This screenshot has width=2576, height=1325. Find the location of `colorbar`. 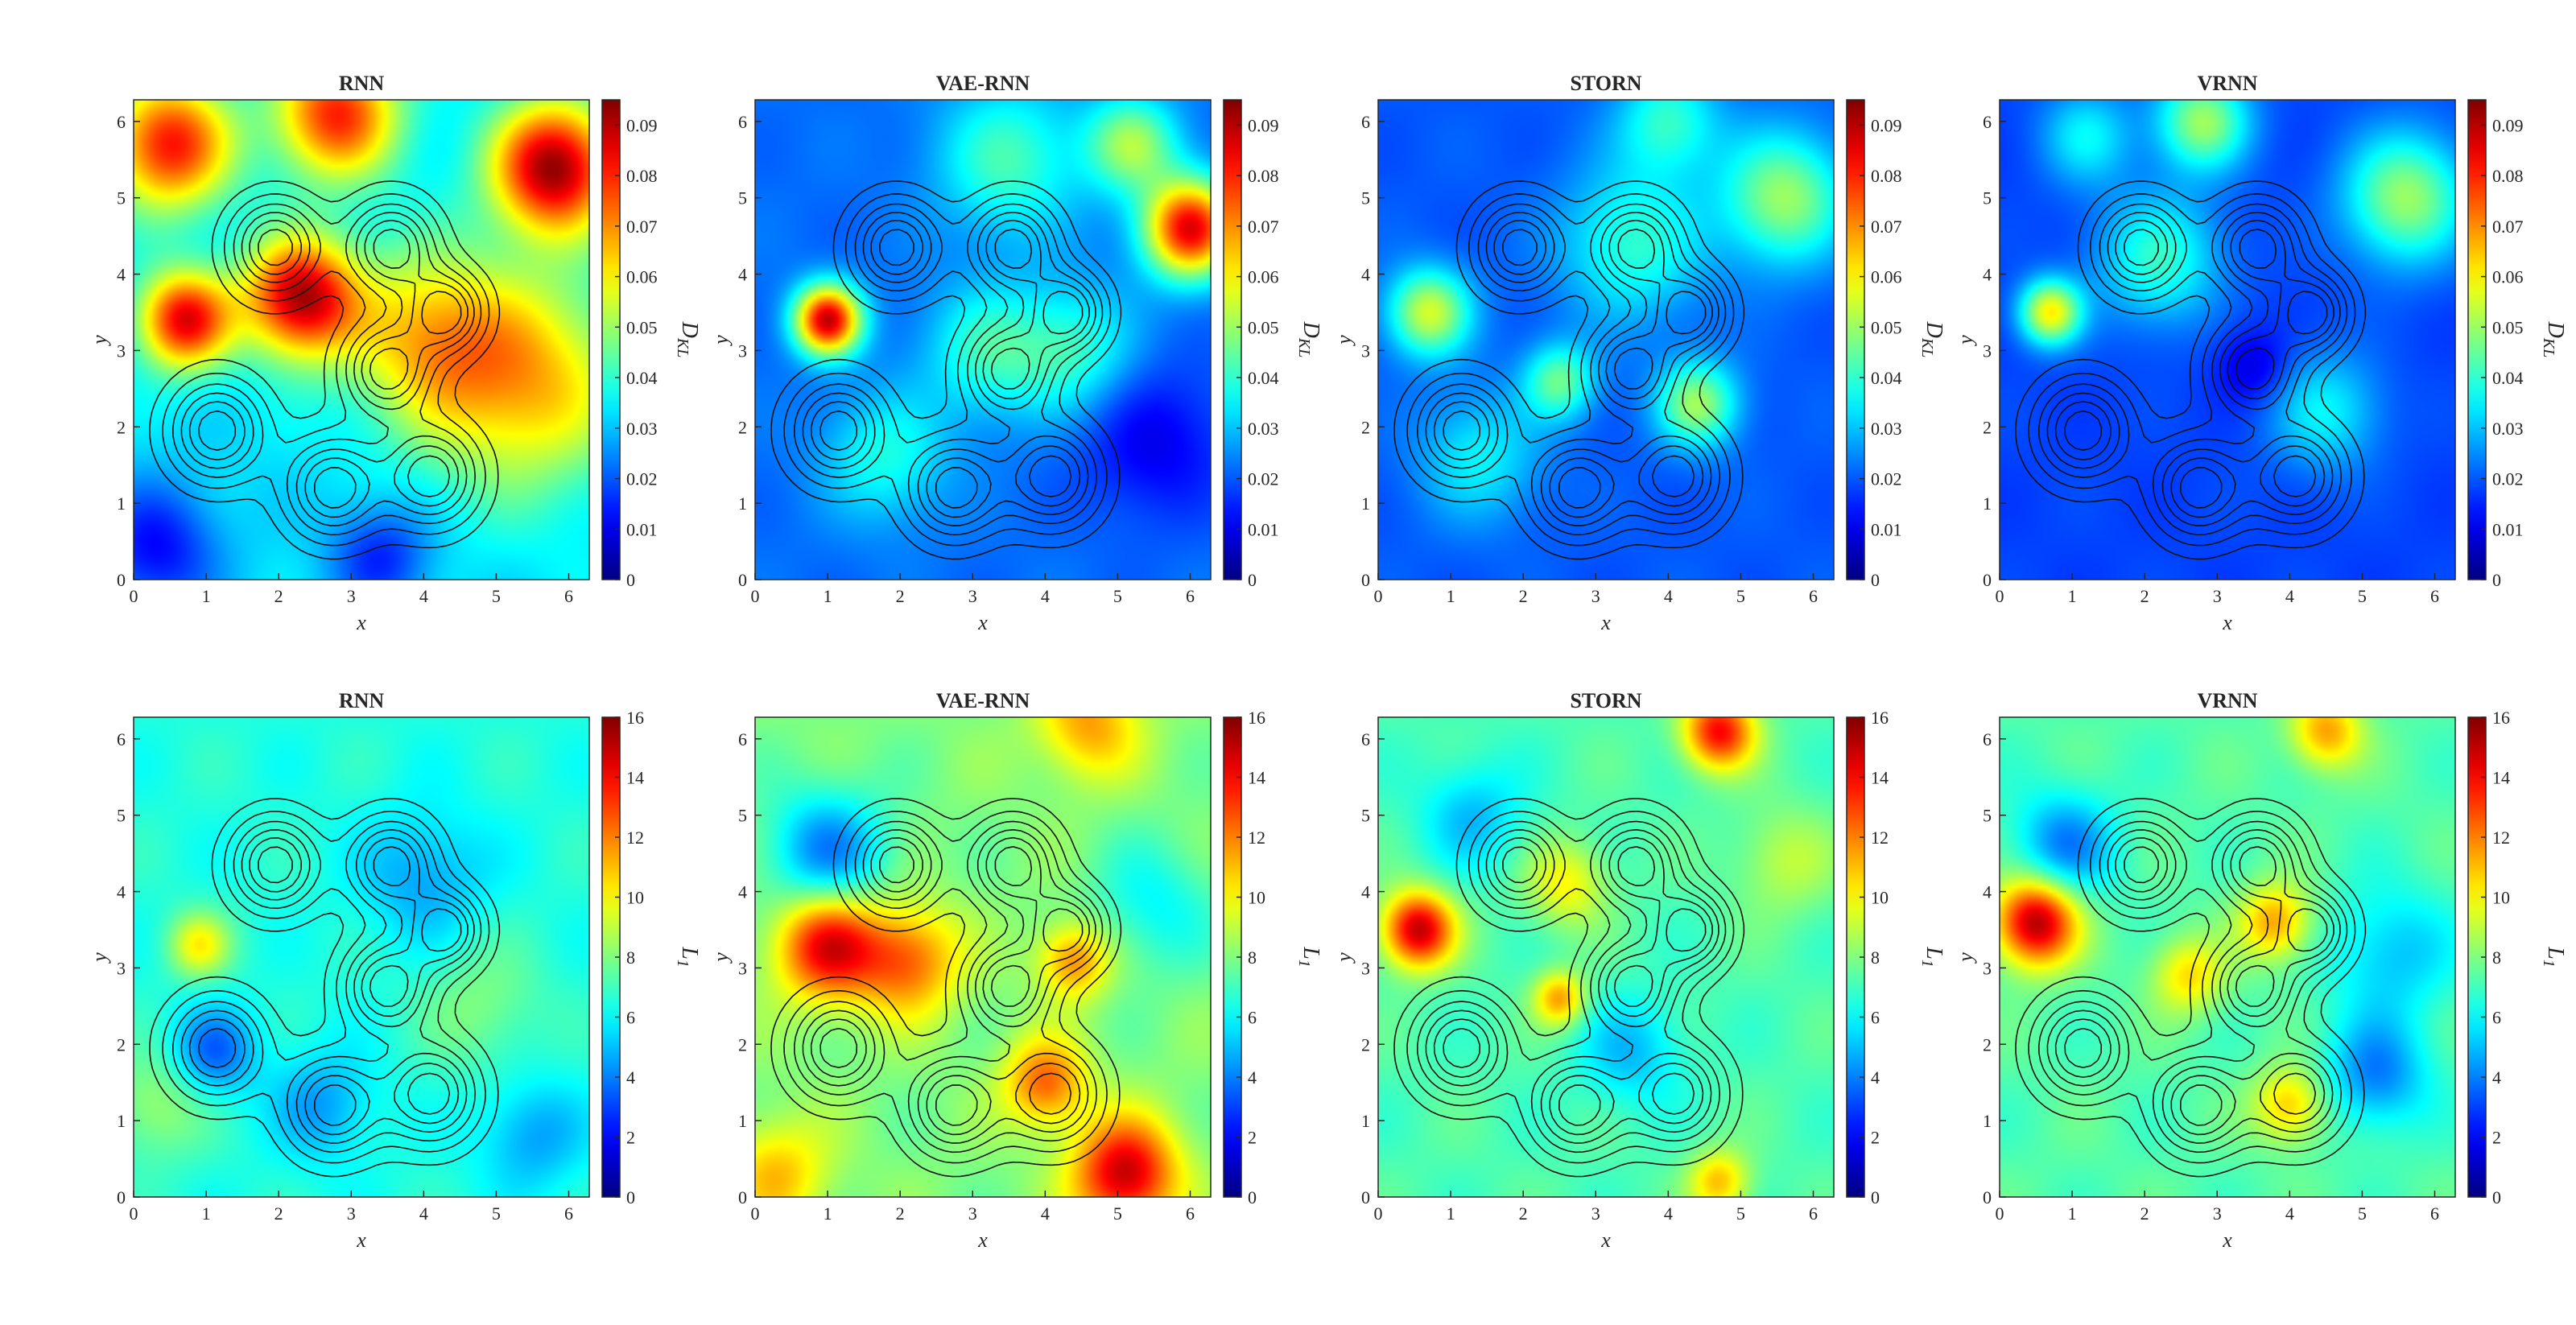

colorbar is located at coordinates (1855, 340).